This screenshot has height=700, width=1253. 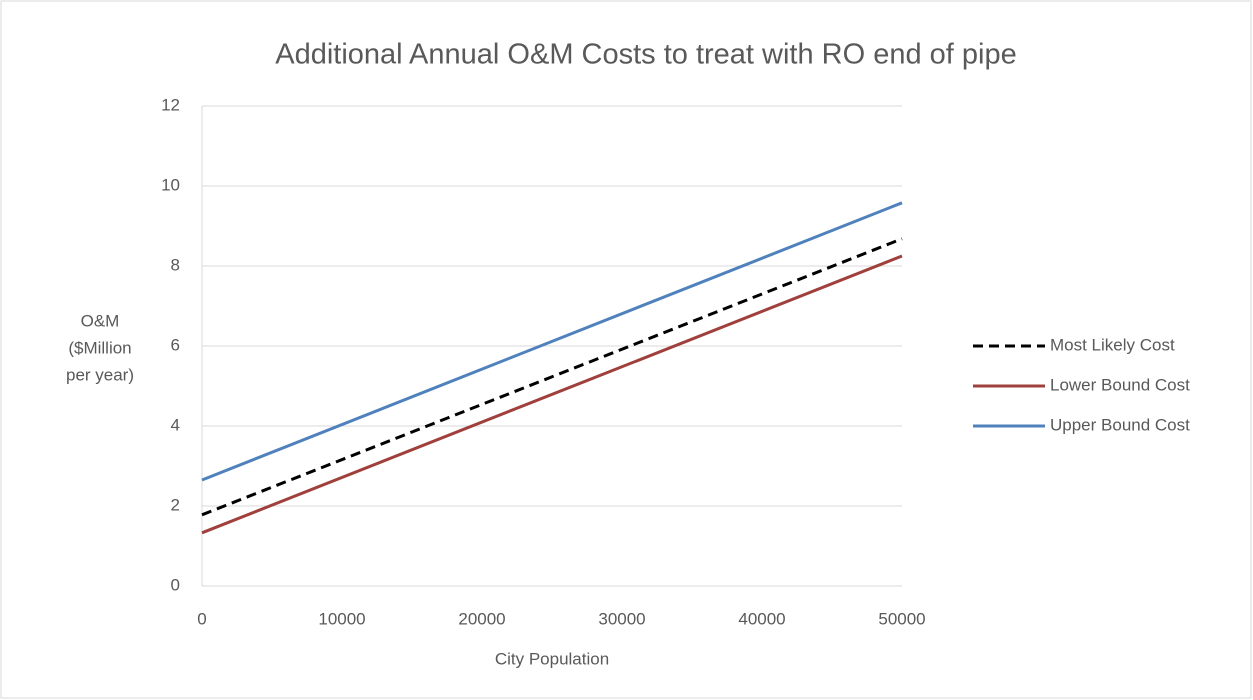 What do you see at coordinates (761, 618) in the screenshot?
I see `x-tick-label: 40000` at bounding box center [761, 618].